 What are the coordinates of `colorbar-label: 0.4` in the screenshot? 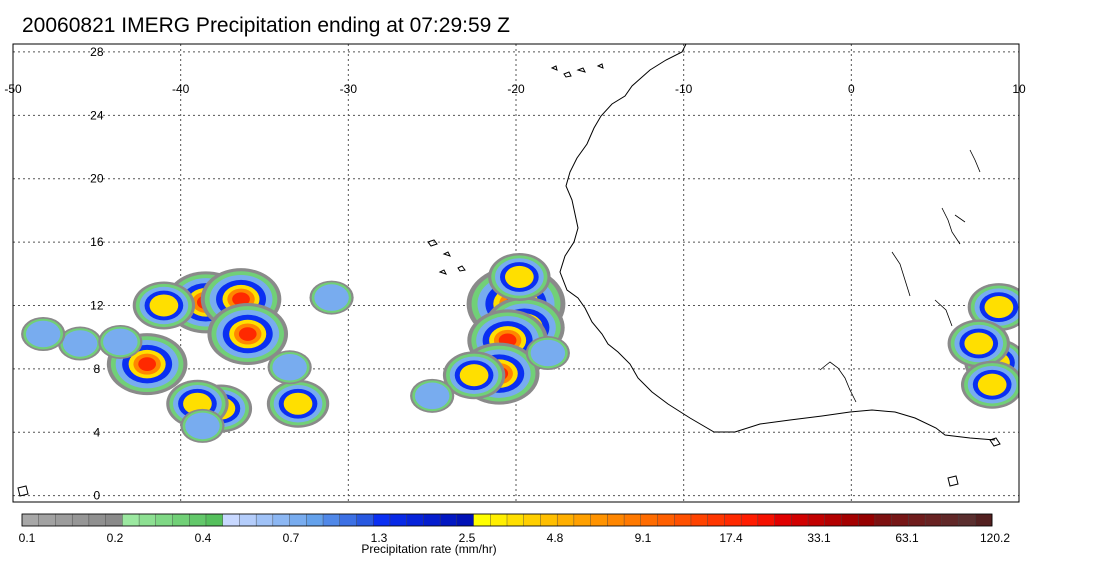 It's located at (203, 538).